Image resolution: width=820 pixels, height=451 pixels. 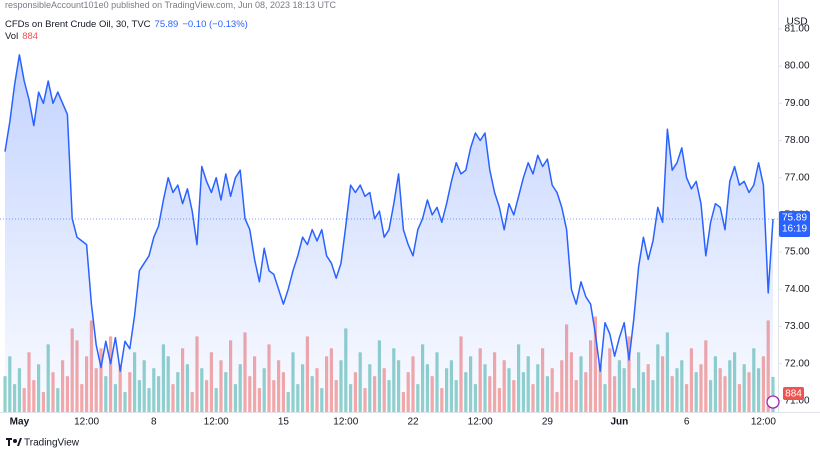 What do you see at coordinates (794, 229) in the screenshot?
I see `countdown: 16:19` at bounding box center [794, 229].